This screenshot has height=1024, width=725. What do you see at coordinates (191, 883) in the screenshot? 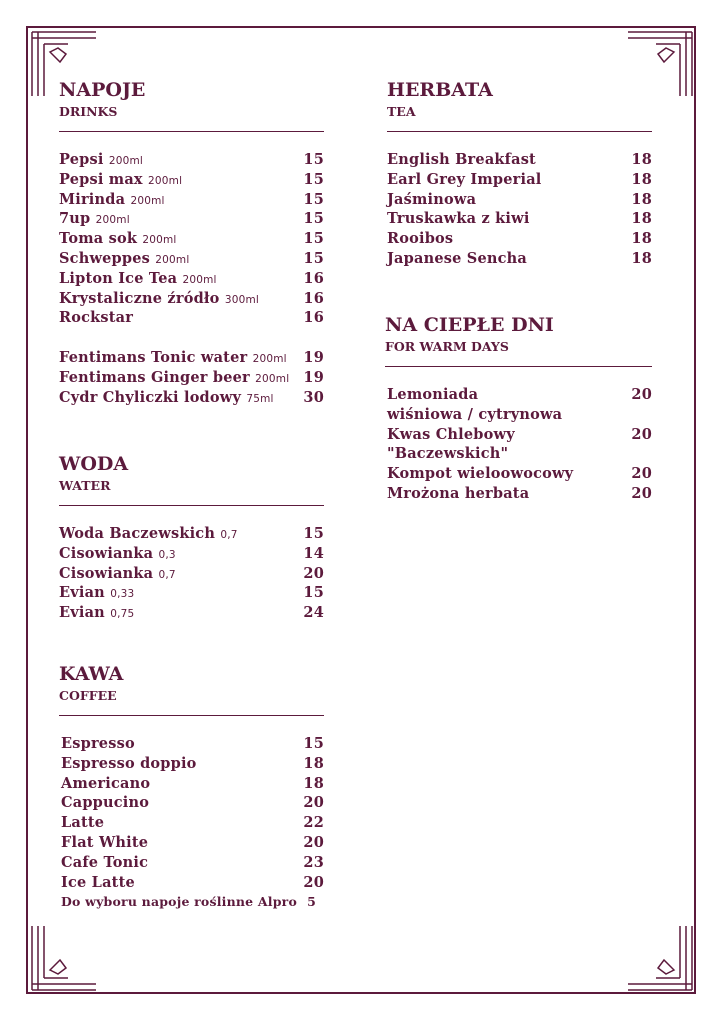
I see `menu-item: Ice Latte 20` at bounding box center [191, 883].